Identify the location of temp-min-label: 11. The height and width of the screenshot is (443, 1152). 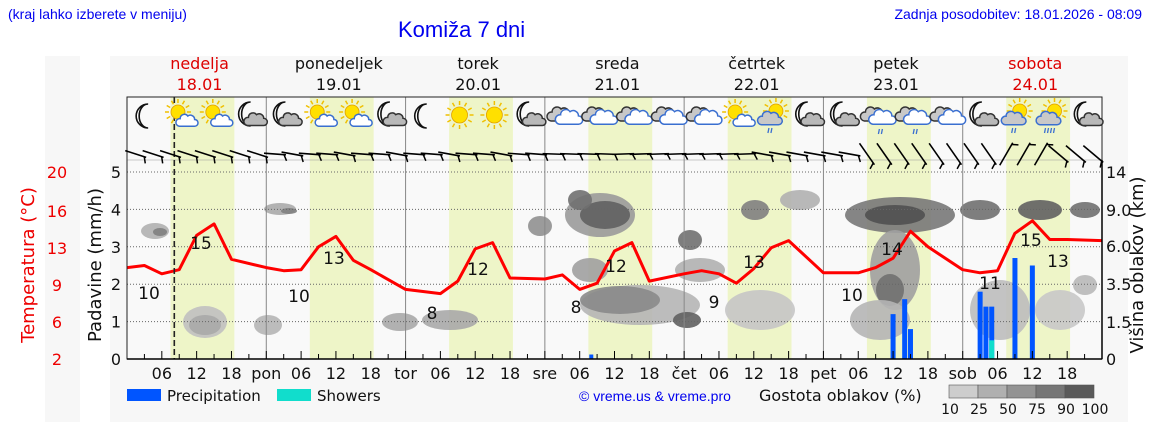
(990, 284).